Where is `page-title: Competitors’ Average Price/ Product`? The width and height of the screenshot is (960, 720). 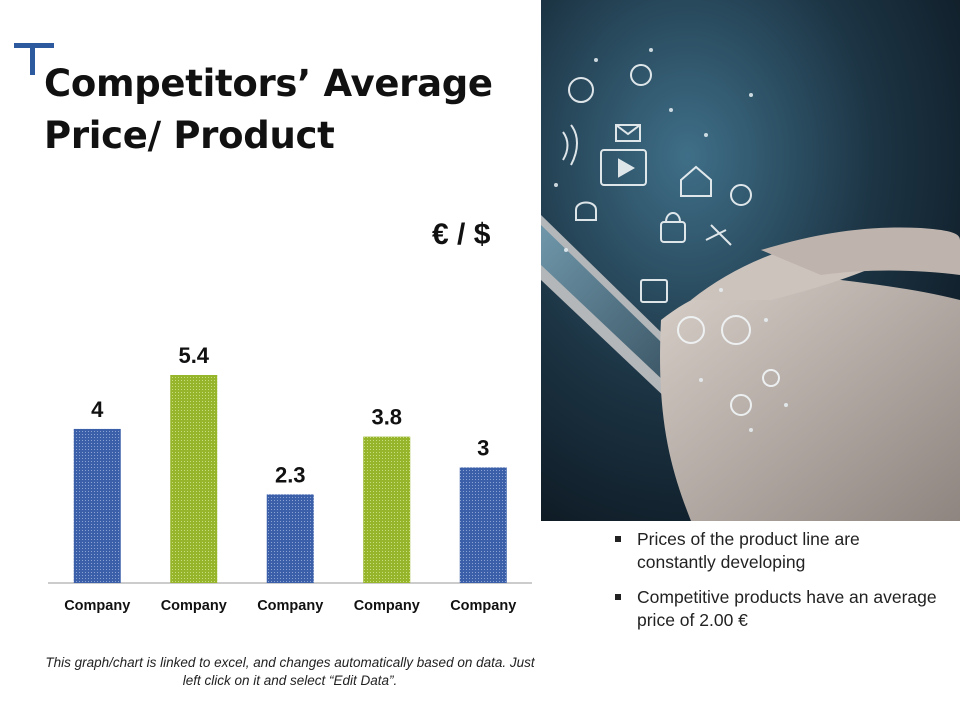
page-title: Competitors’ Average Price/ Product is located at coordinates (268, 109).